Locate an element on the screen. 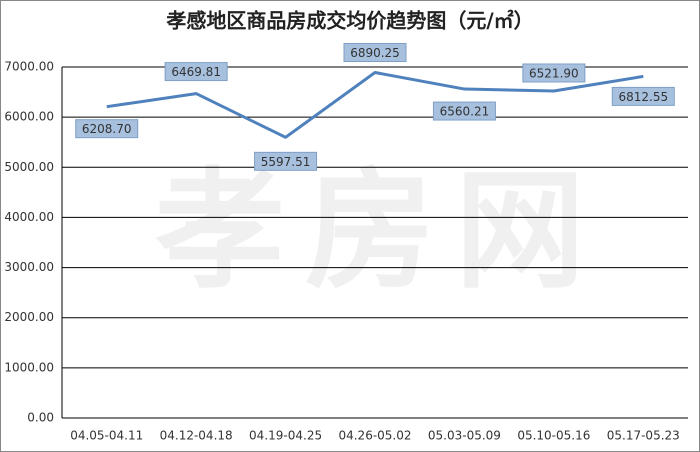 The image size is (700, 452). data-label: 6208.70 is located at coordinates (107, 129).